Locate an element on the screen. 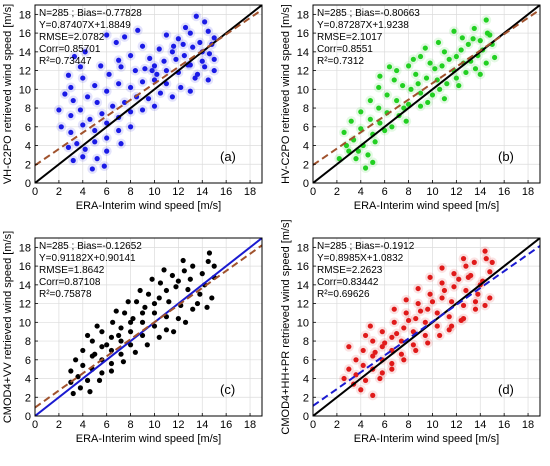 This screenshot has width=550, height=466. stats-line: Corr=0.87108 is located at coordinates (70, 282).